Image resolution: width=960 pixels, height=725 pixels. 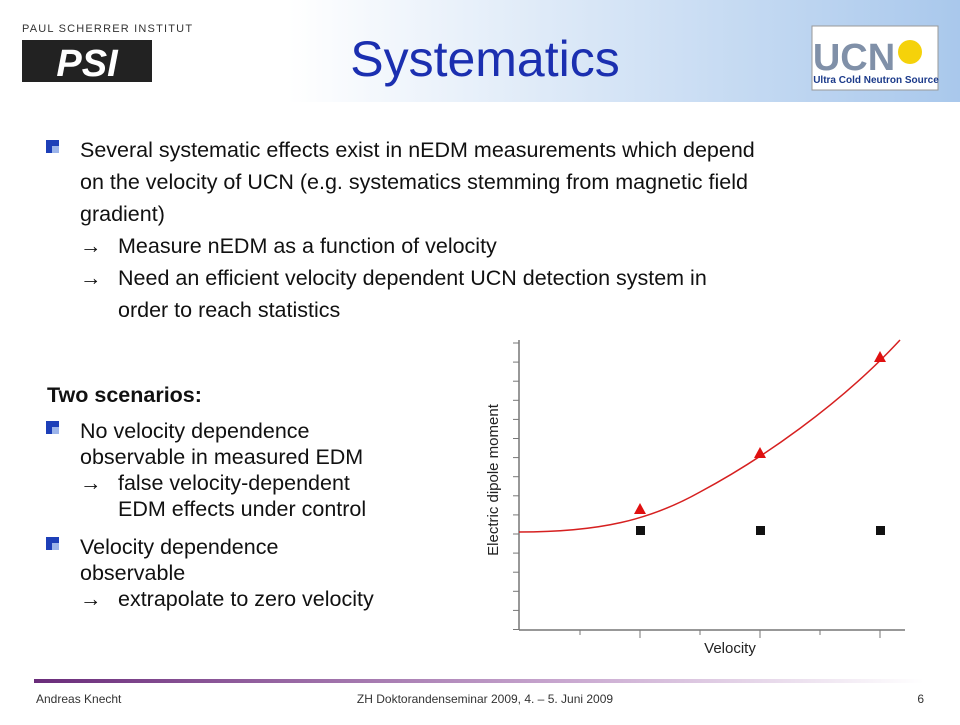 I want to click on body-text: Measure nEDM as a function of velocity, so click(x=307, y=246).